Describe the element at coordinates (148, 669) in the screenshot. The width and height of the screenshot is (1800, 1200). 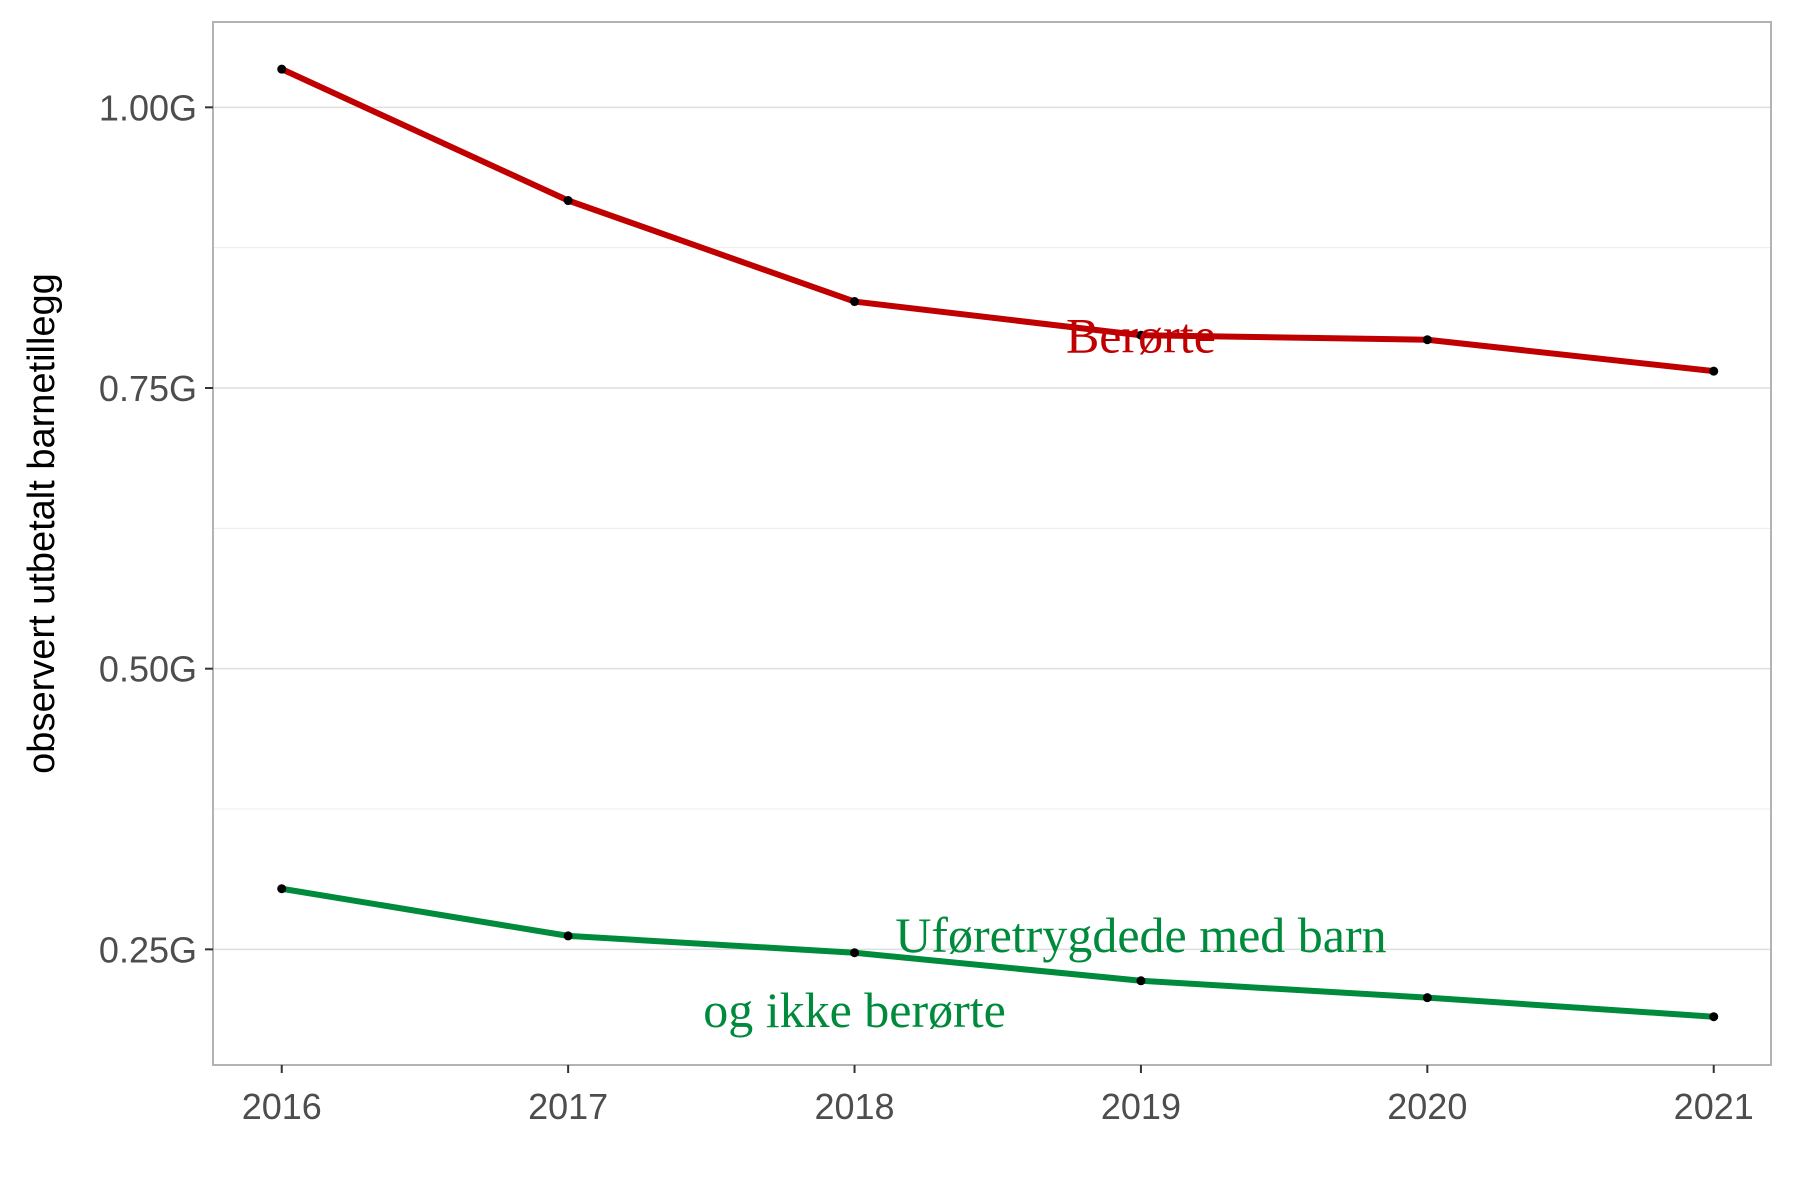
I see `y-tick-label: 0.50G` at that location.